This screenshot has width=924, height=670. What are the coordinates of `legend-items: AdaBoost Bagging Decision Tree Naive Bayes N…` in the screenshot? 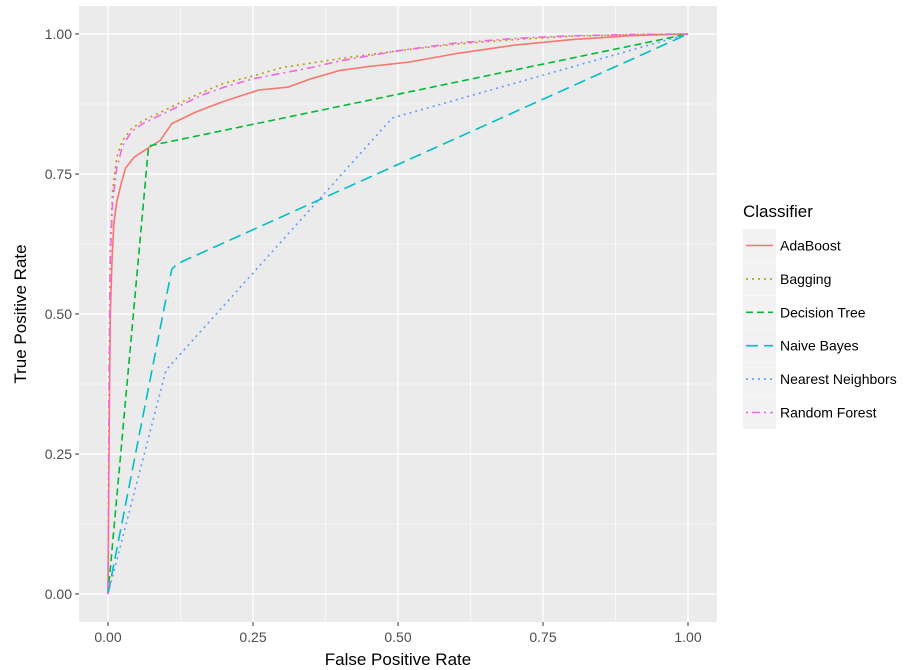 It's located at (820, 329).